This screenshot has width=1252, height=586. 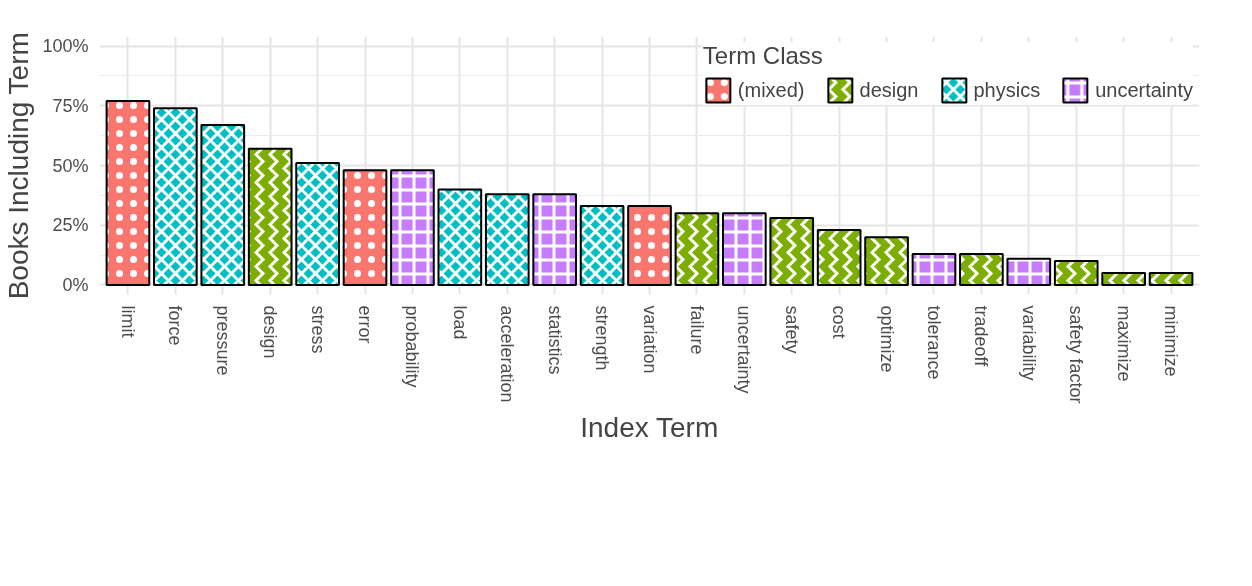 I want to click on x-tick-label: force, so click(x=175, y=325).